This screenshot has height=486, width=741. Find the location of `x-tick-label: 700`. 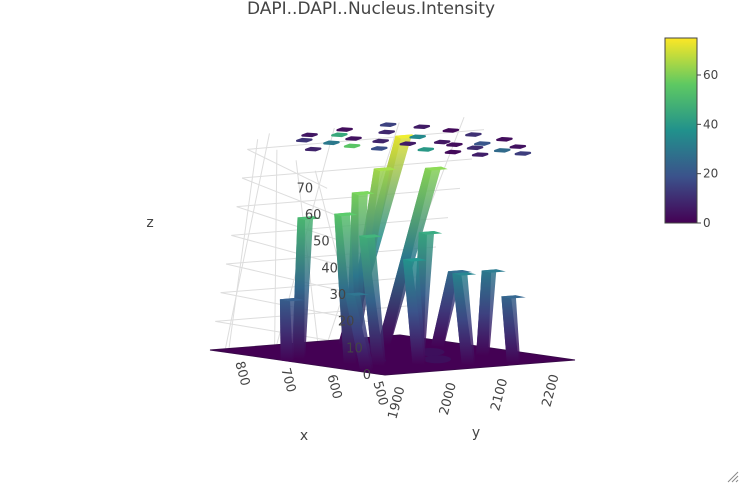

x-tick-label: 700 is located at coordinates (287, 380).